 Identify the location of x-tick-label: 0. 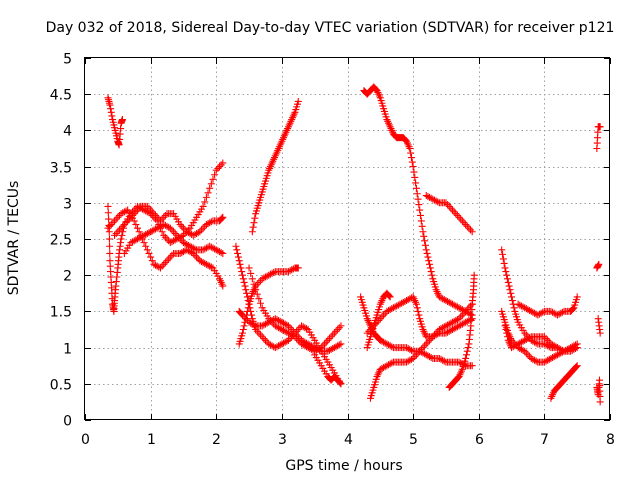
(85, 440).